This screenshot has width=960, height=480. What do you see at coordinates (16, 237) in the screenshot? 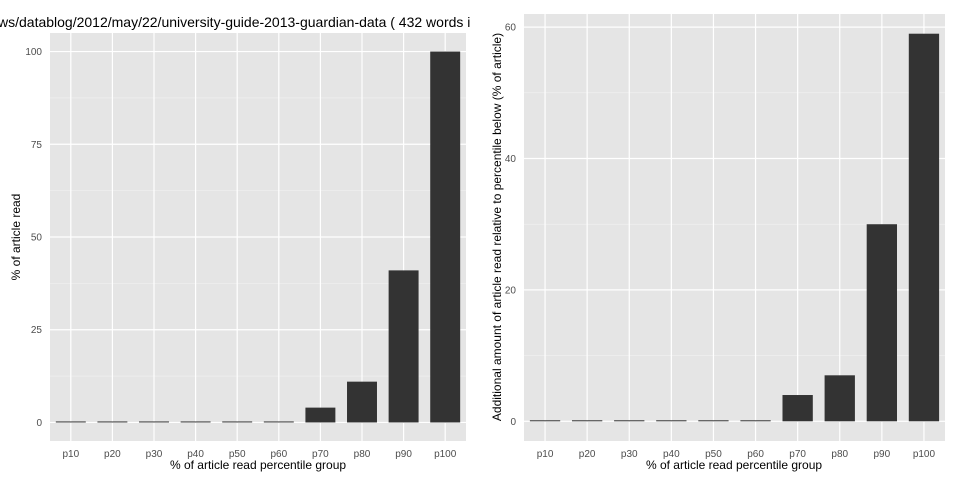
I see `y-axis-title: % of article read` at bounding box center [16, 237].